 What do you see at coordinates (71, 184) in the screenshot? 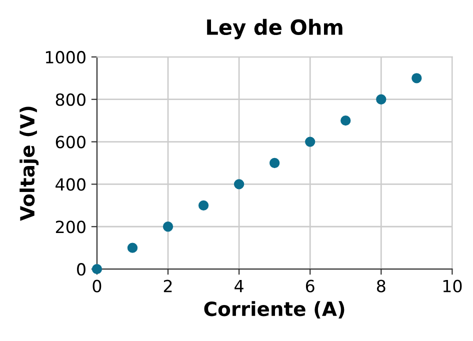
I see `y-tick-label: 400` at bounding box center [71, 184].